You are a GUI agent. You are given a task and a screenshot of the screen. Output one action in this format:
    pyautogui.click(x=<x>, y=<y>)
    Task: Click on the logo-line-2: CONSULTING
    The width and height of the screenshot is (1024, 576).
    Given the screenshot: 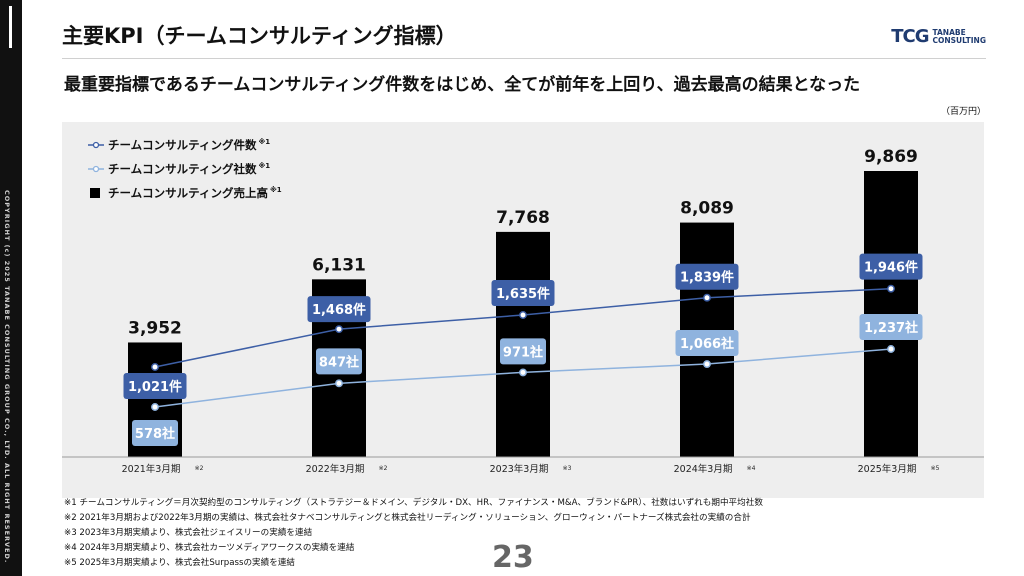 What is the action you would take?
    pyautogui.click(x=959, y=40)
    